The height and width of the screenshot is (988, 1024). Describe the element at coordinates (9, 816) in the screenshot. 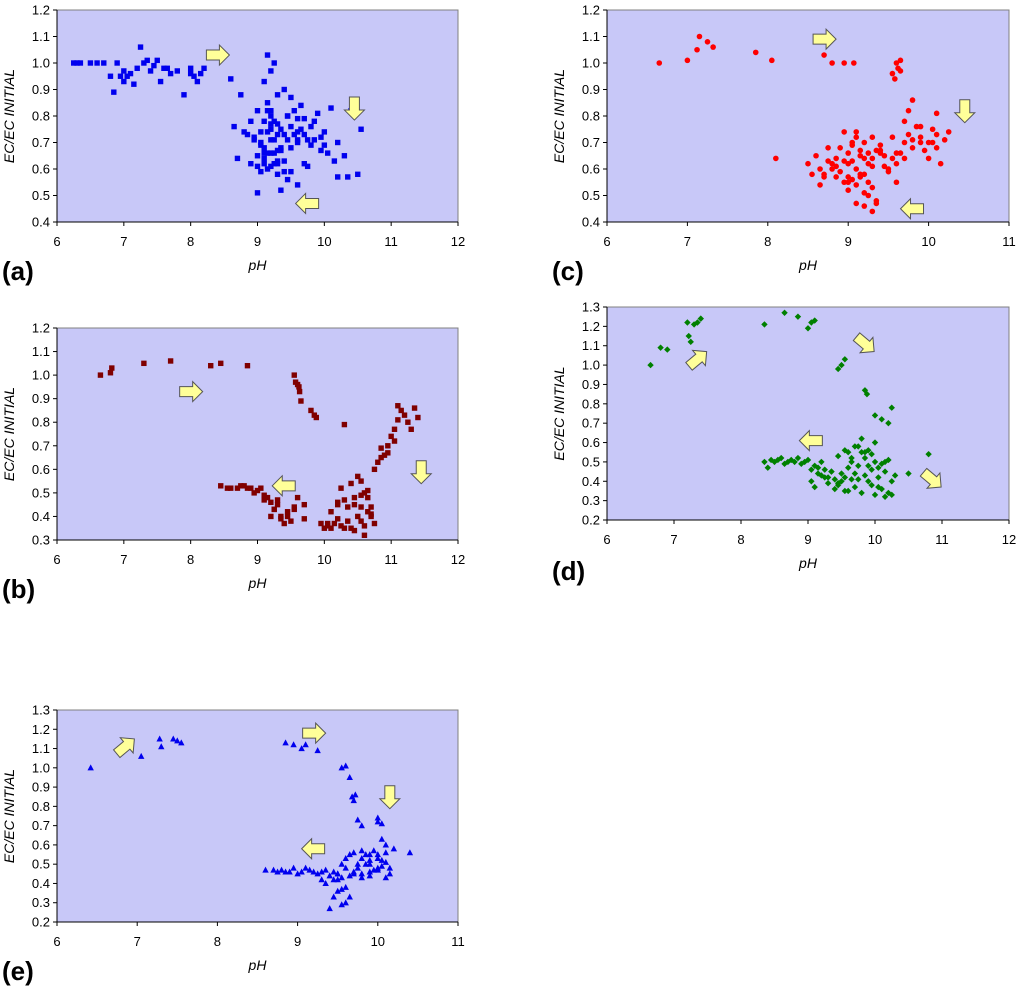

I see `y-axis-title: EC/EC INITIAL` at that location.